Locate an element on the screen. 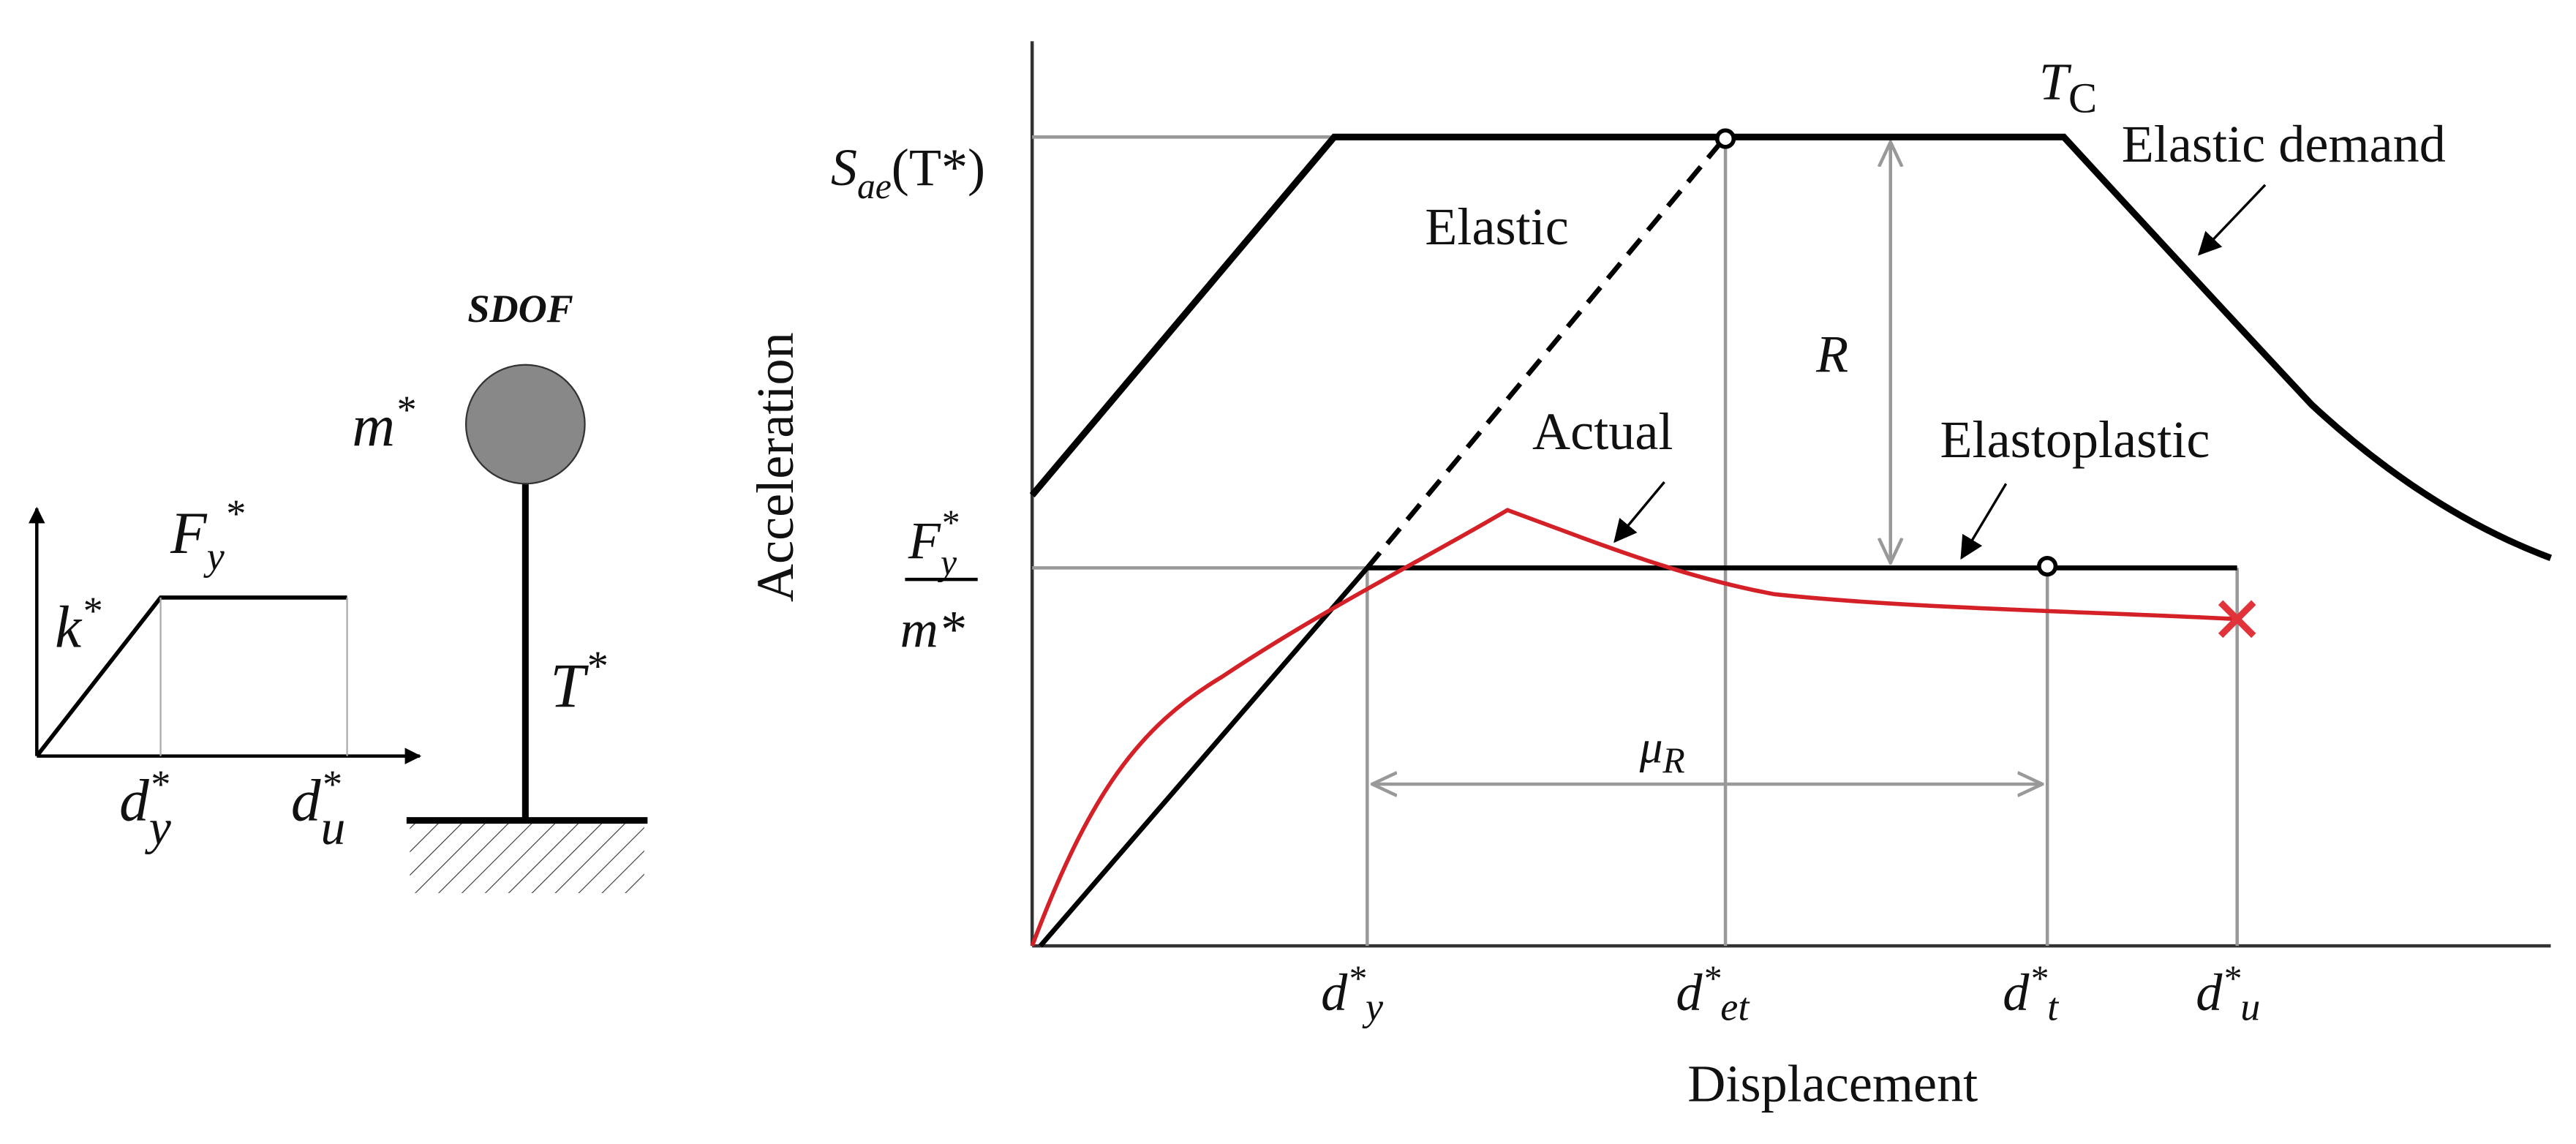 The image size is (2576, 1144). label: μR is located at coordinates (1662, 751).